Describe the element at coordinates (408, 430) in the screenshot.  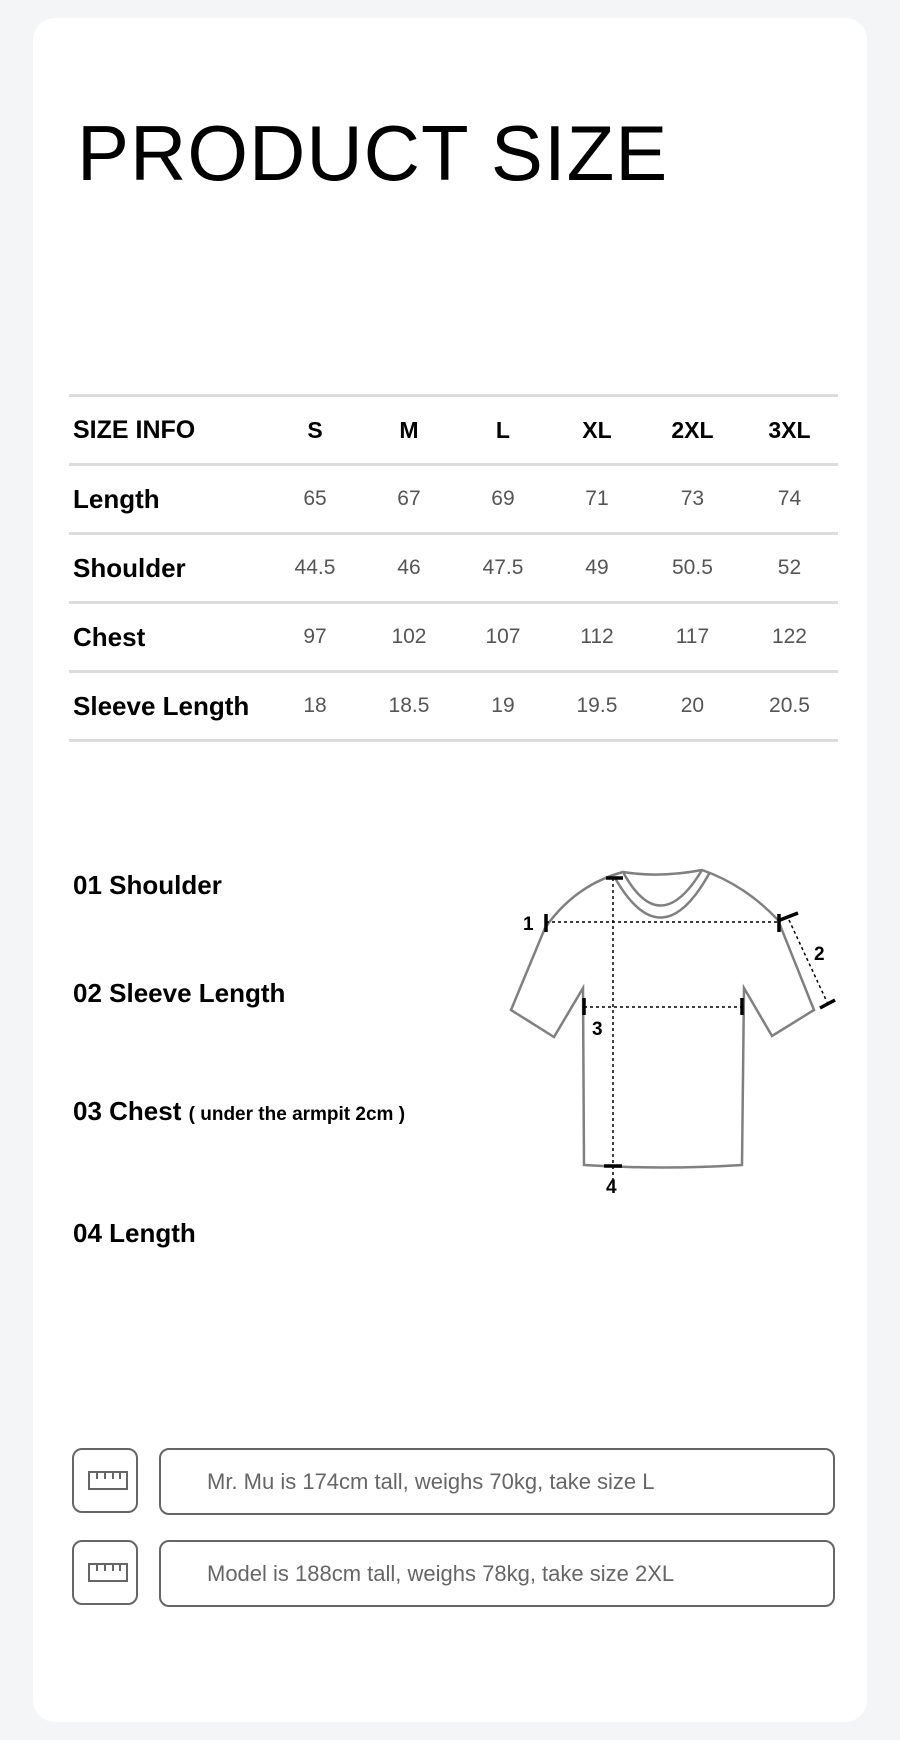
I see `header-cell: M` at that location.